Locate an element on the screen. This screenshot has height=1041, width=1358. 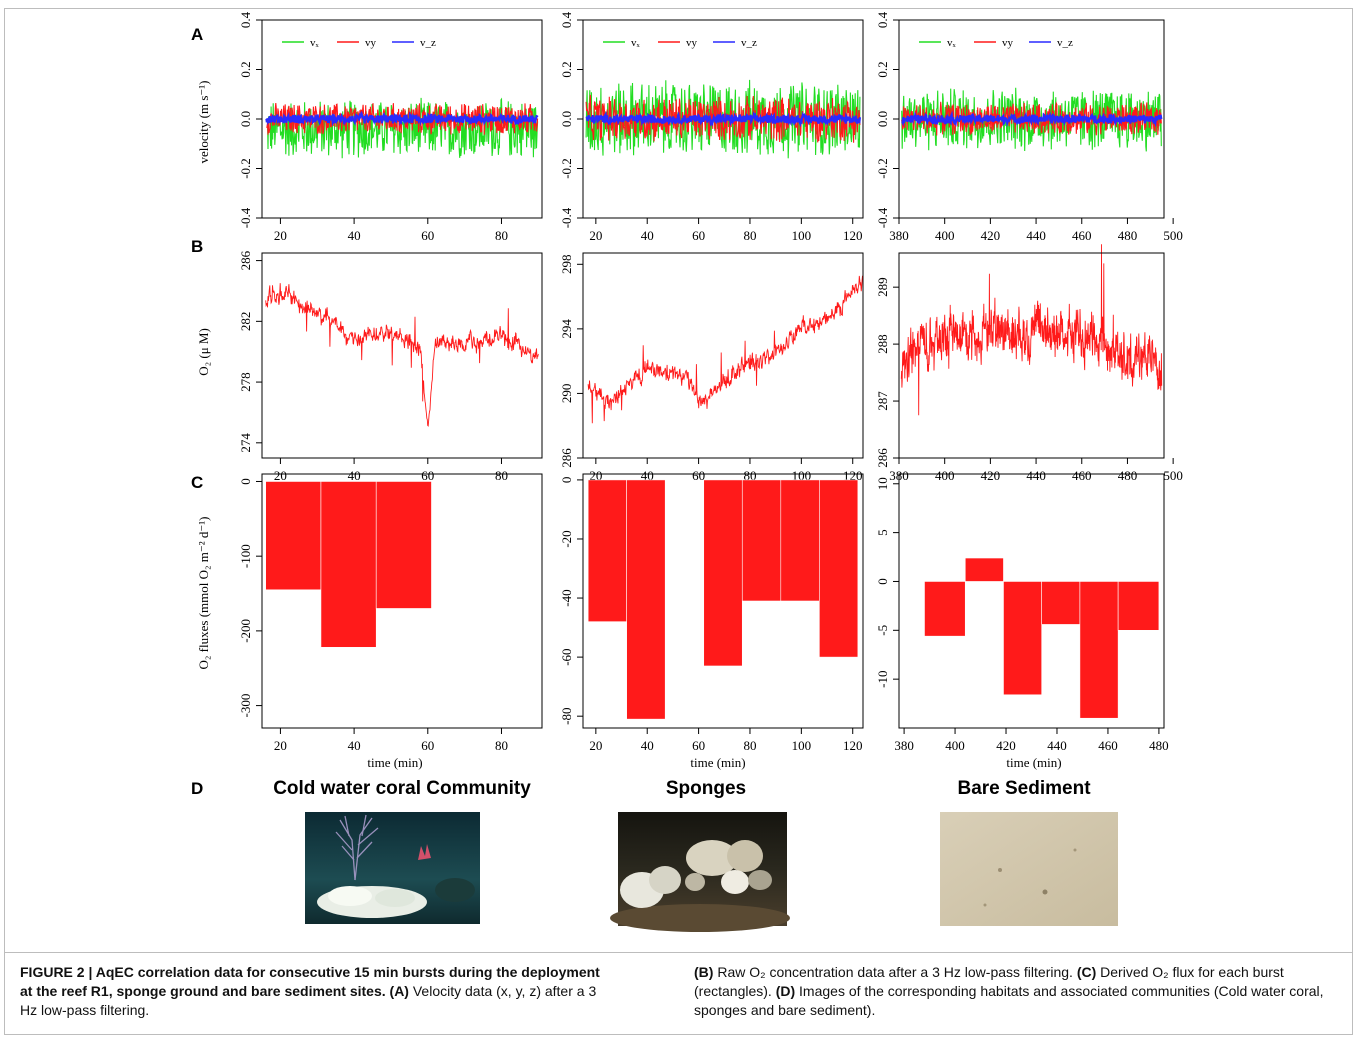
y-tick-label-C2-1: -60 is located at coordinates (566, 656).